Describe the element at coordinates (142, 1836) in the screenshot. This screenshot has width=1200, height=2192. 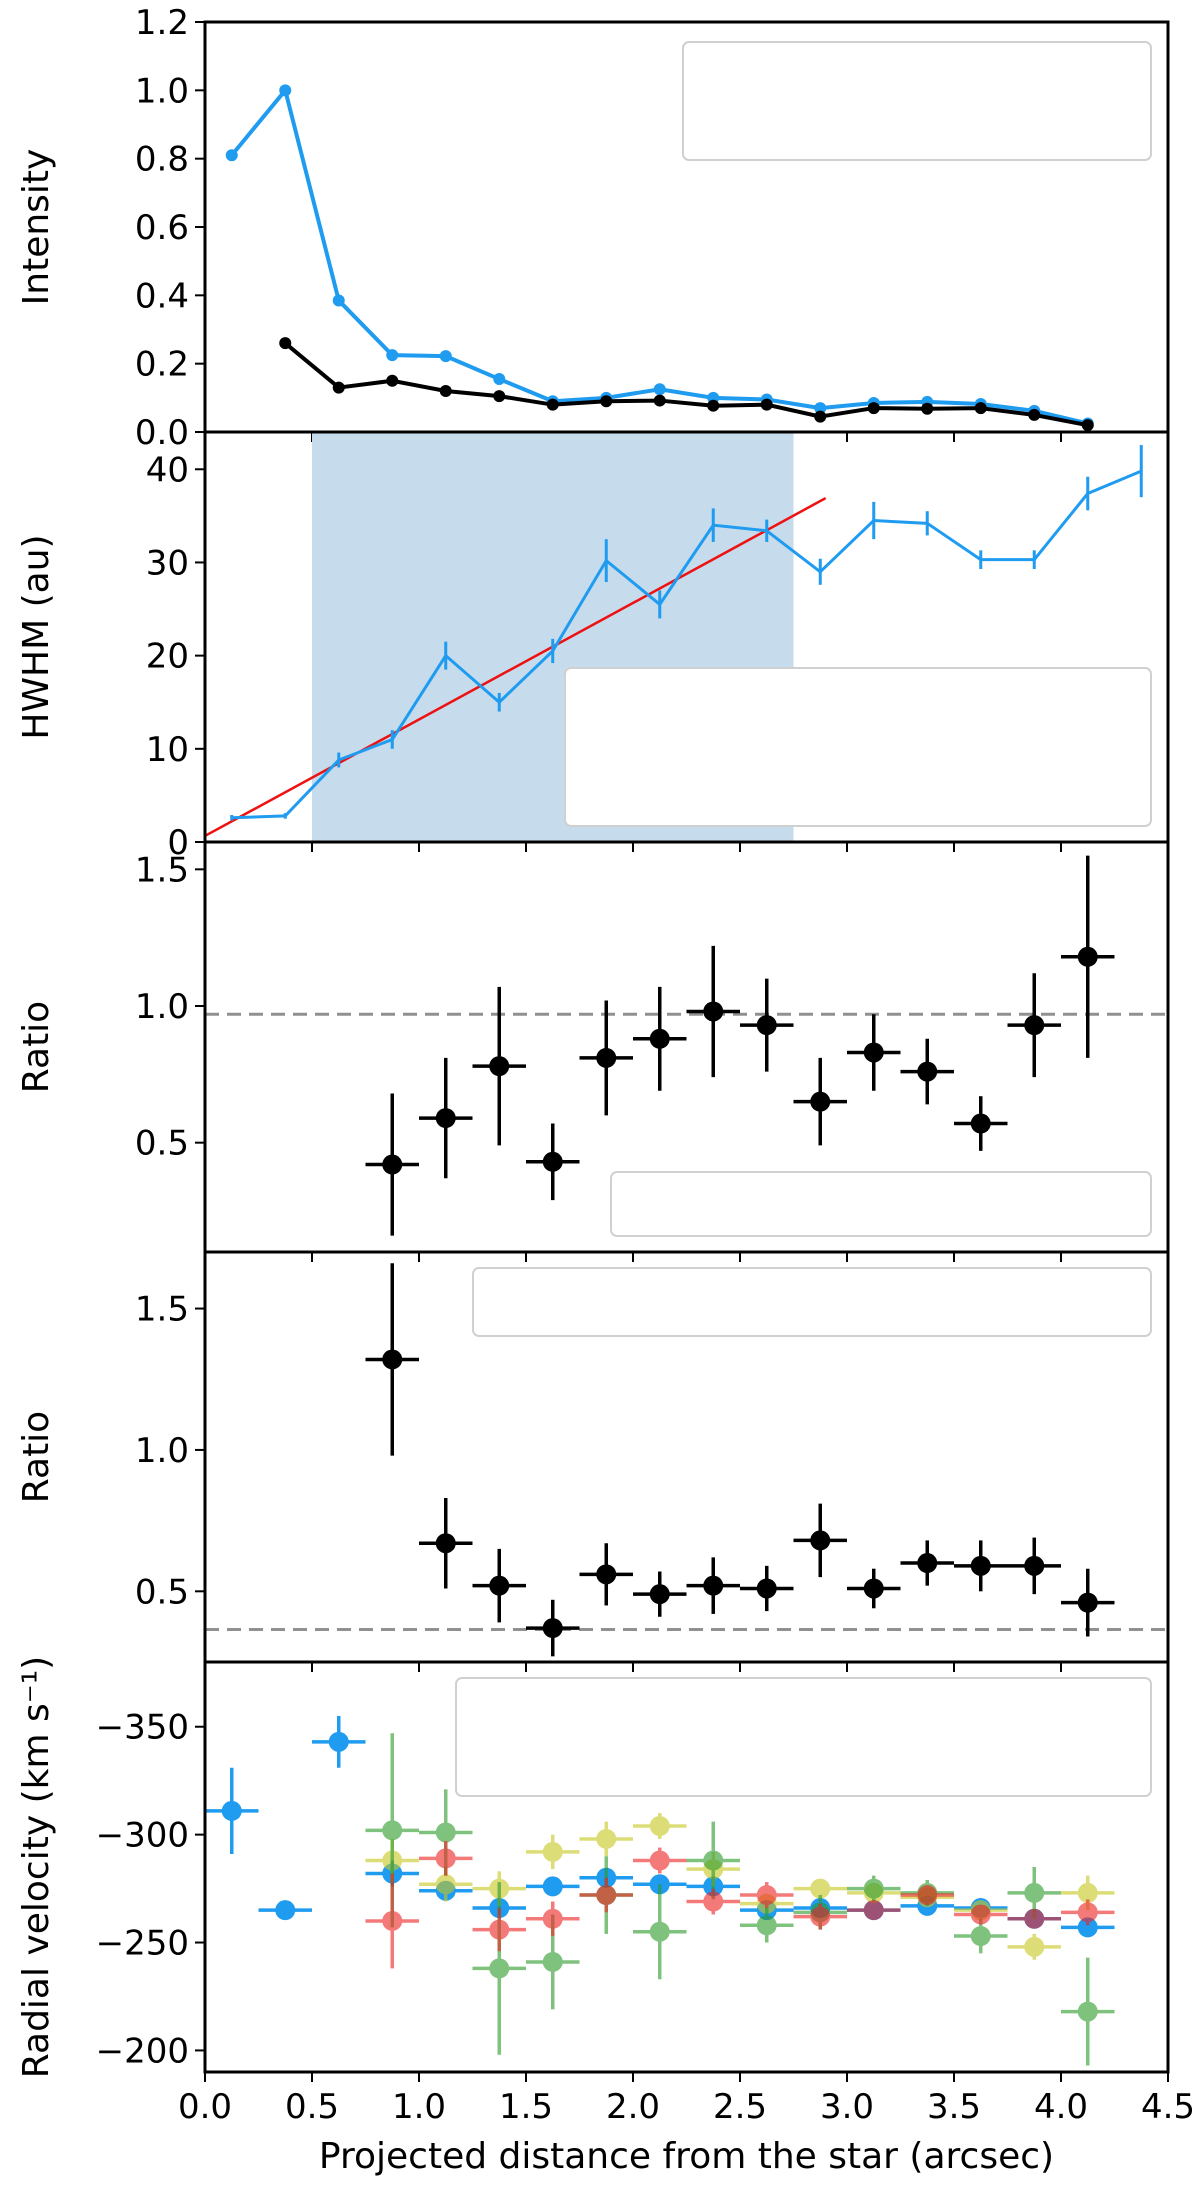
I see `y-tick-label: −300` at that location.